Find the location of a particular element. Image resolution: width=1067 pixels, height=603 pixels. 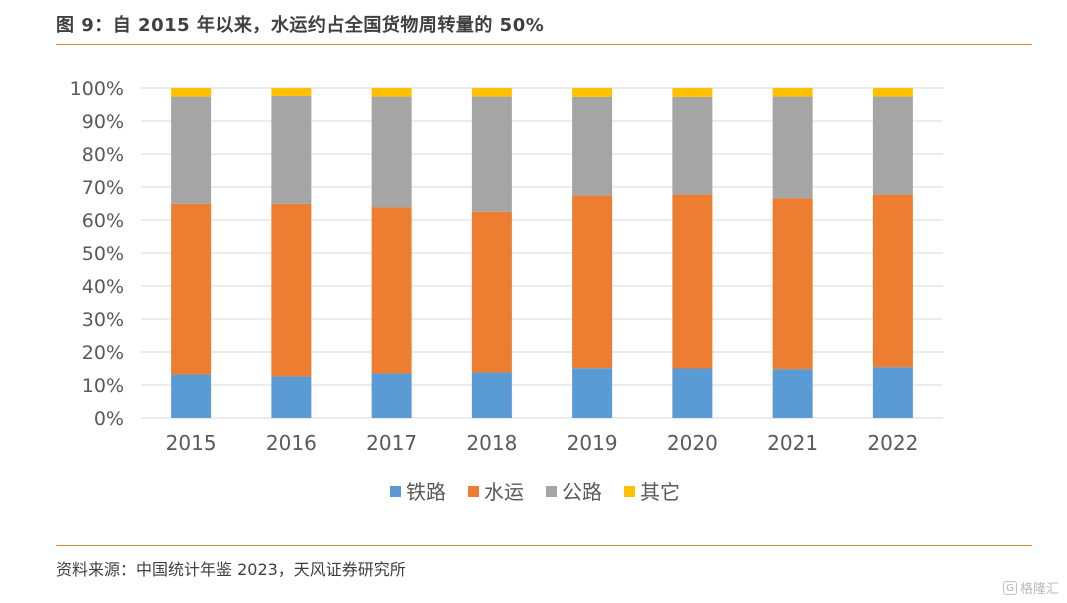

source-rule is located at coordinates (544, 545).